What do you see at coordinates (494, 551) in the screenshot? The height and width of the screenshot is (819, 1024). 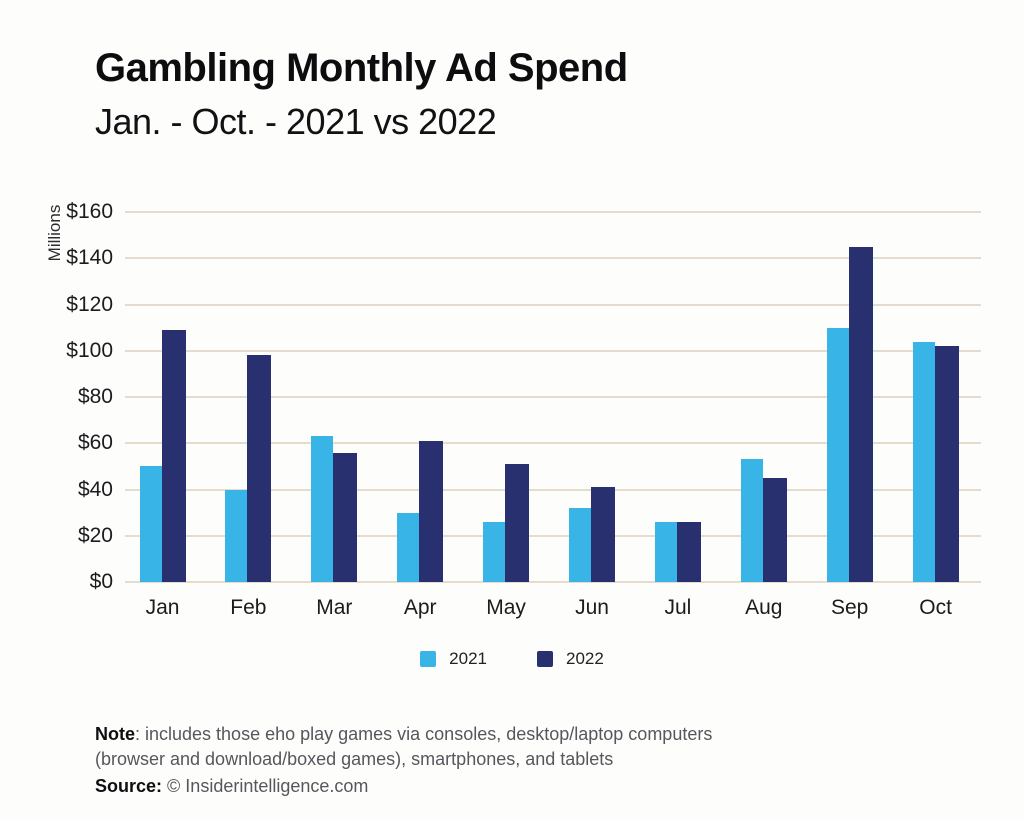 I see `bar-2021-may` at bounding box center [494, 551].